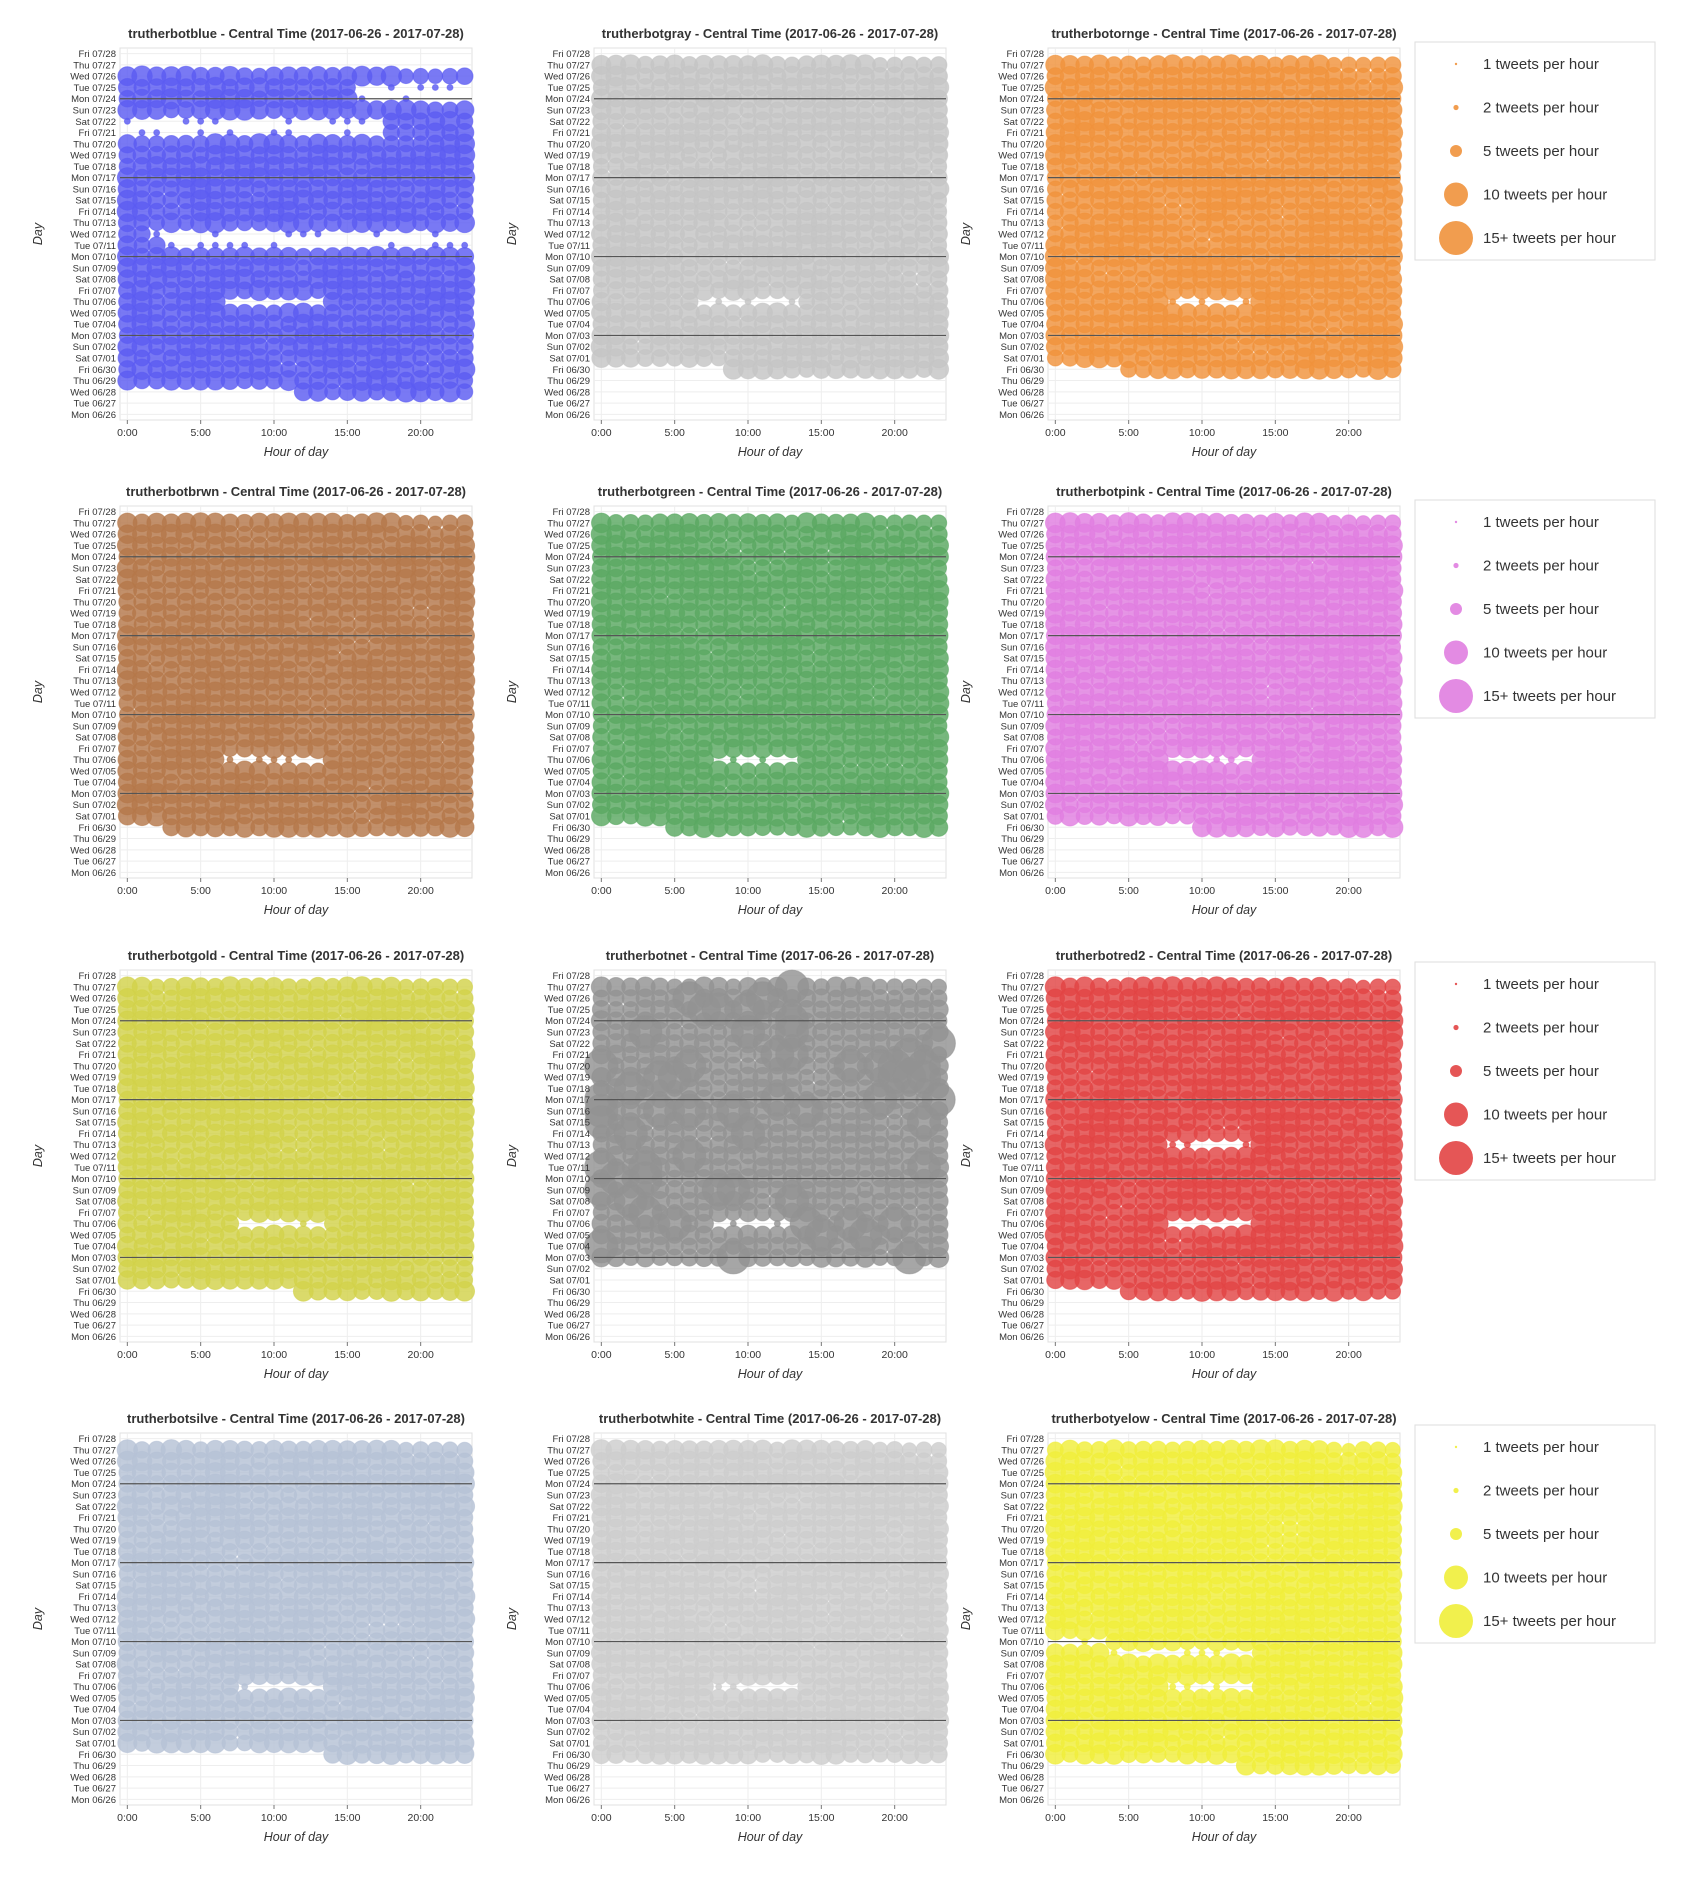 This screenshot has width=1695, height=1881. What do you see at coordinates (1021, 715) in the screenshot?
I see `y-tick-label: Mon 07/10` at bounding box center [1021, 715].